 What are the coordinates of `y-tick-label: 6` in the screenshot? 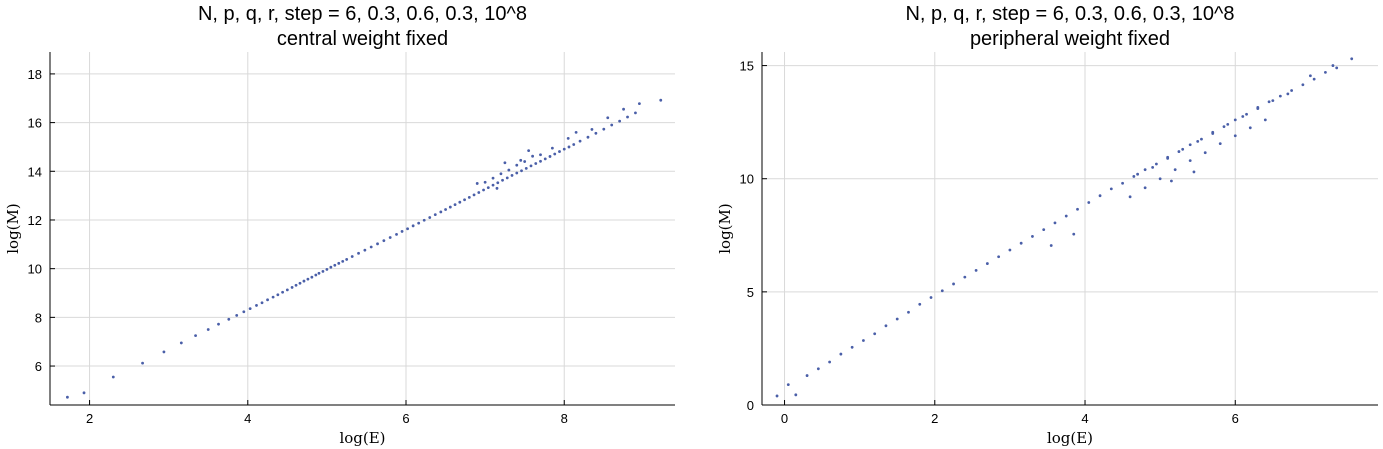 It's located at (38, 366).